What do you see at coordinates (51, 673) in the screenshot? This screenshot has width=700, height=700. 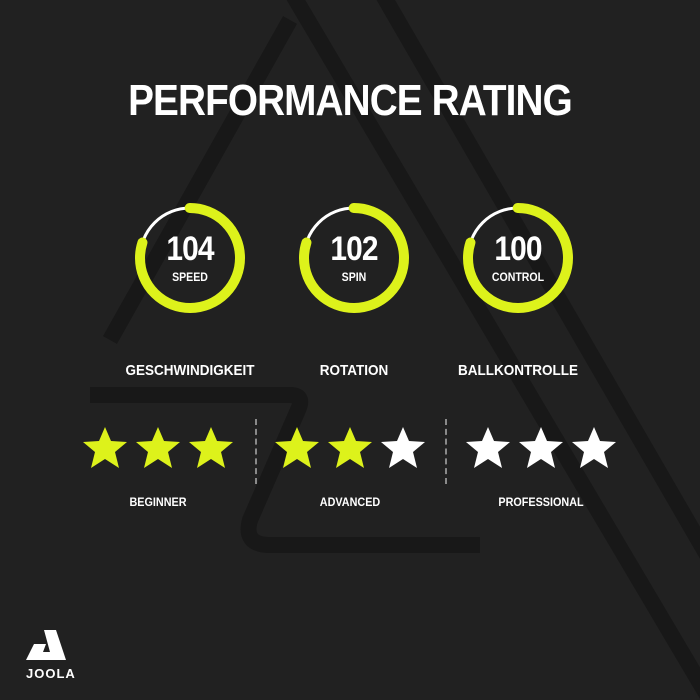 I see `logo-text: JOOLA` at bounding box center [51, 673].